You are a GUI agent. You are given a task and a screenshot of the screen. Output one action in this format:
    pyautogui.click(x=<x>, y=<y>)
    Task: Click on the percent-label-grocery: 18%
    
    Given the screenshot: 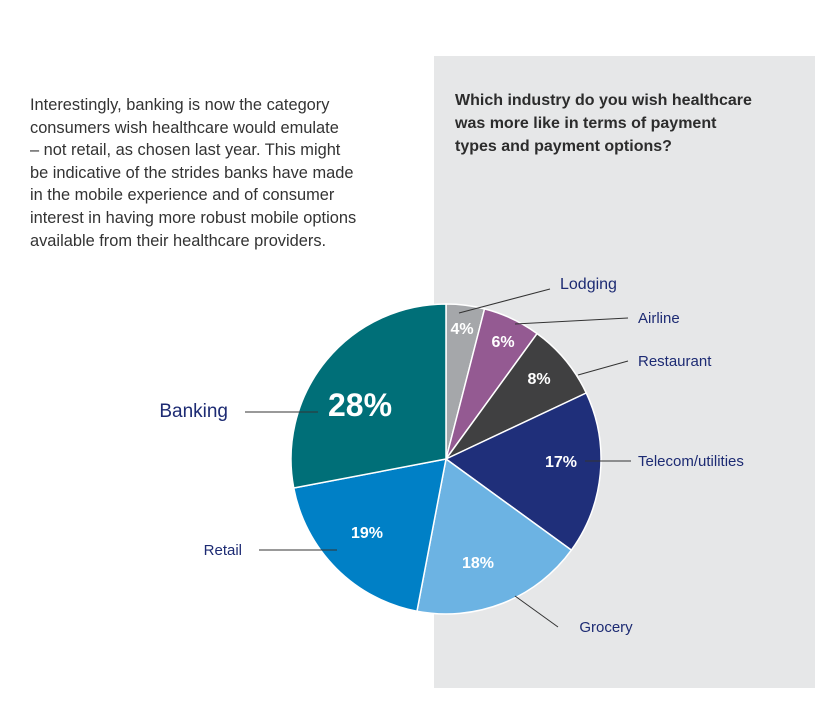 What is the action you would take?
    pyautogui.click(x=478, y=563)
    